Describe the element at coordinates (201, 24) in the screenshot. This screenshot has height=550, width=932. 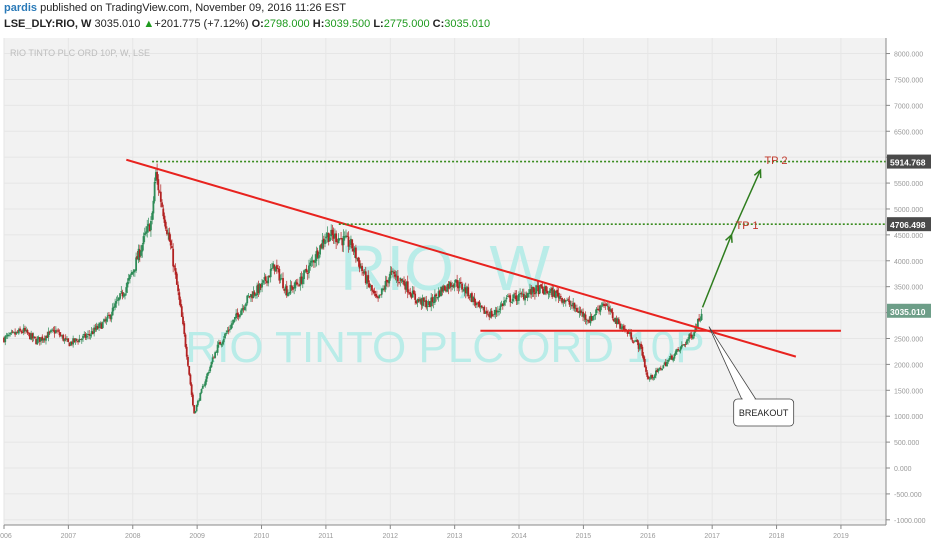
I see `price-change: +201.775 (+7.12%)` at that location.